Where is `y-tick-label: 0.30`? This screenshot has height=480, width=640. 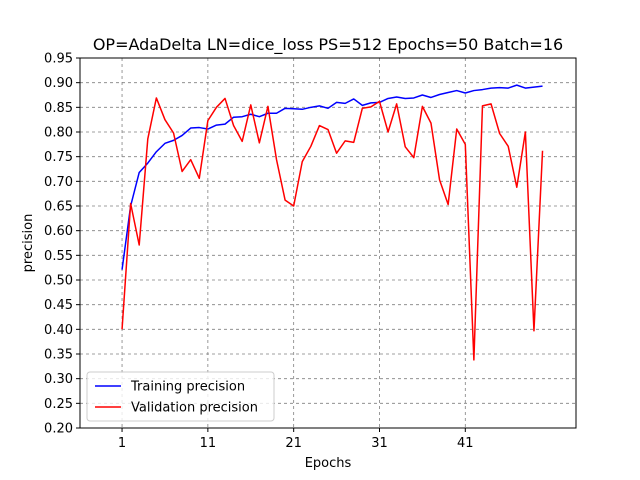 y-tick-label: 0.30 is located at coordinates (58, 379).